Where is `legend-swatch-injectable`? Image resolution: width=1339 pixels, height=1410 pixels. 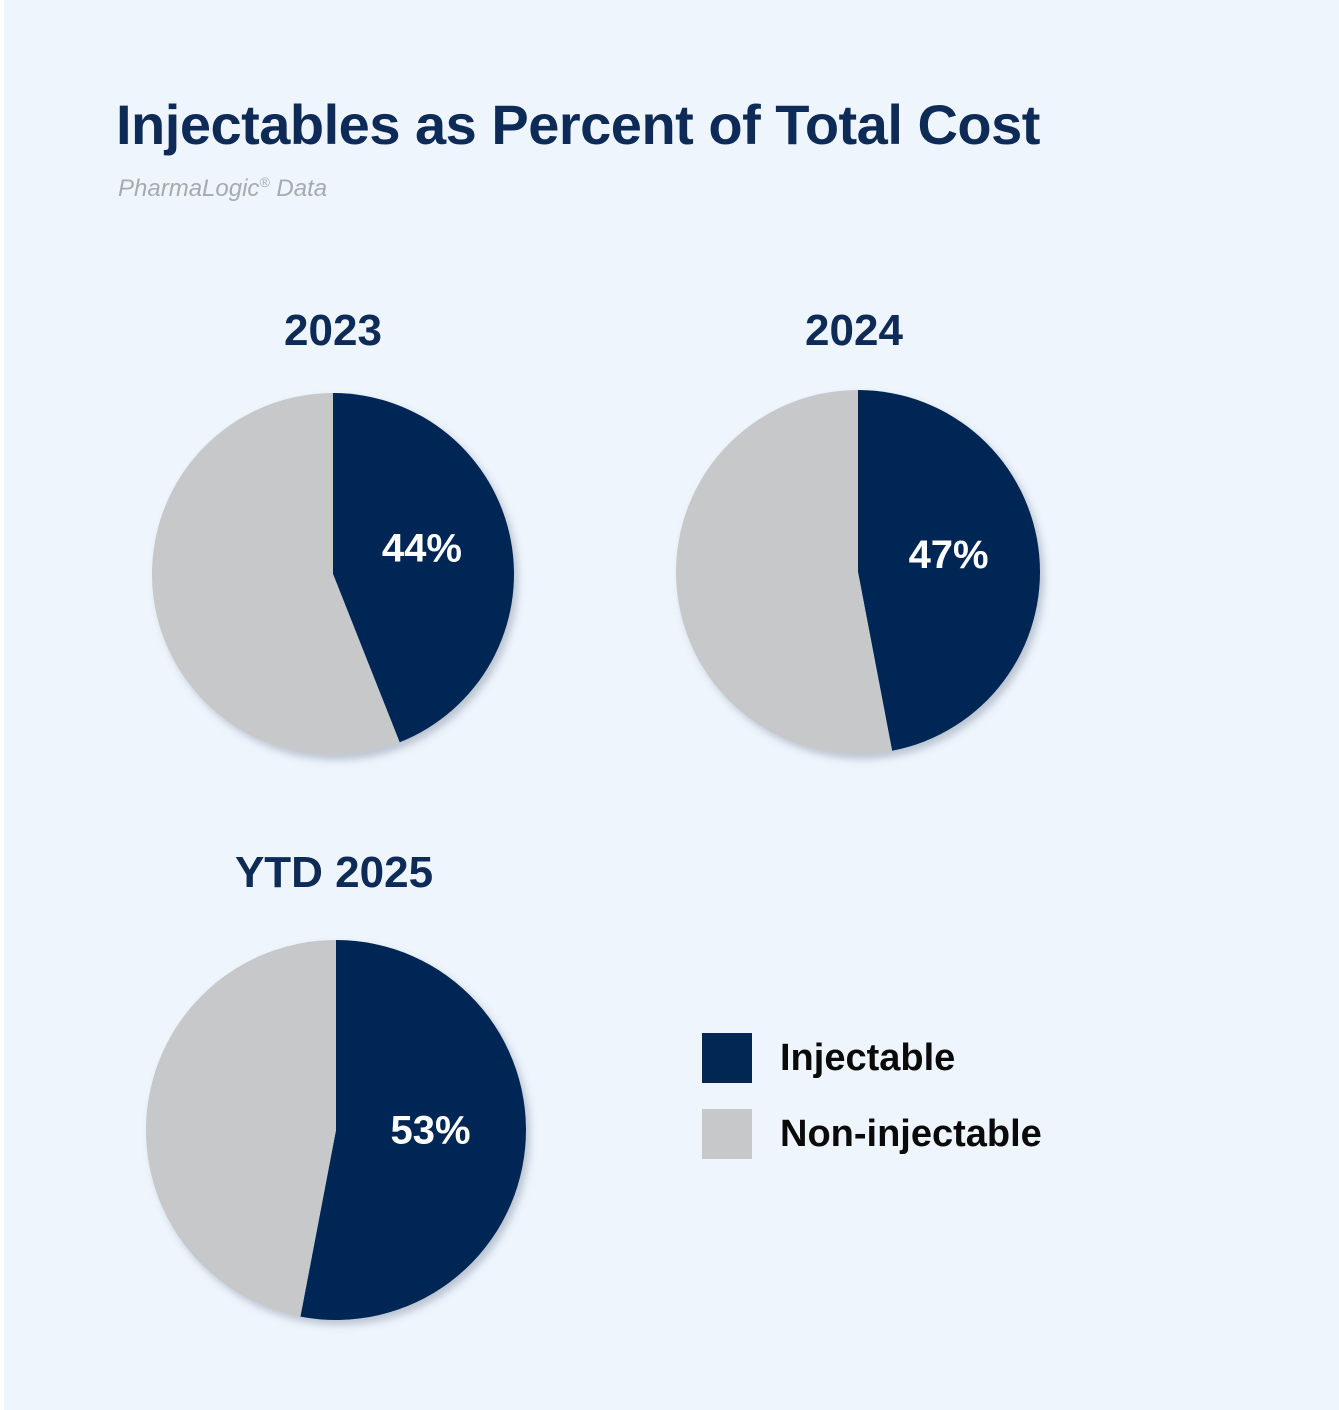
legend-swatch-injectable is located at coordinates (727, 1058).